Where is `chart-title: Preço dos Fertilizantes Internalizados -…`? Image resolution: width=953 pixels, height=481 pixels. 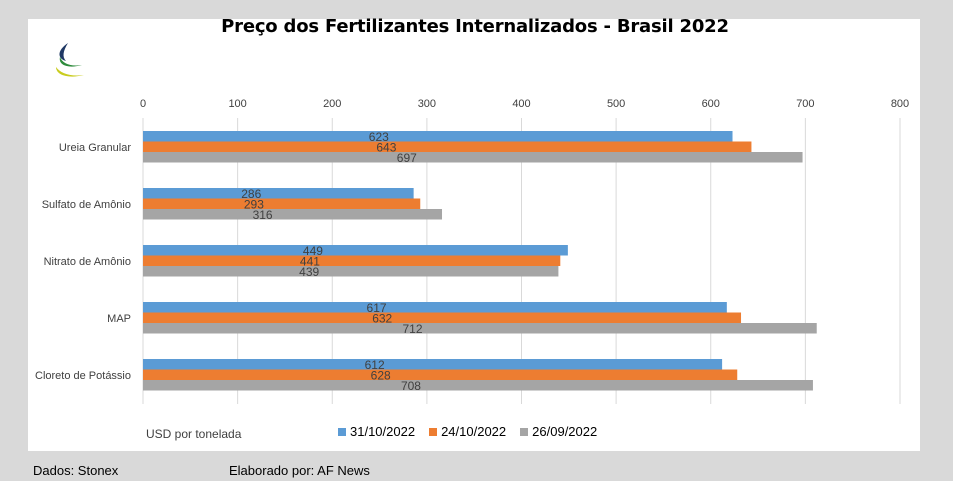 chart-title: Preço dos Fertilizantes Internalizados -… is located at coordinates (475, 26).